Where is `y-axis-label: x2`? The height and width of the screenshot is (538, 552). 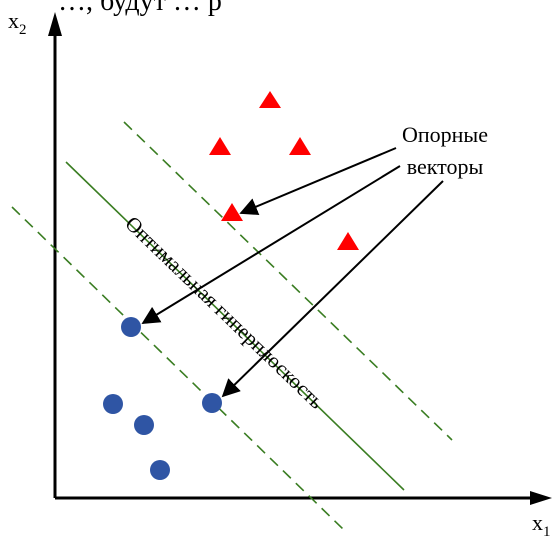 y-axis-label: x2 is located at coordinates (17, 23).